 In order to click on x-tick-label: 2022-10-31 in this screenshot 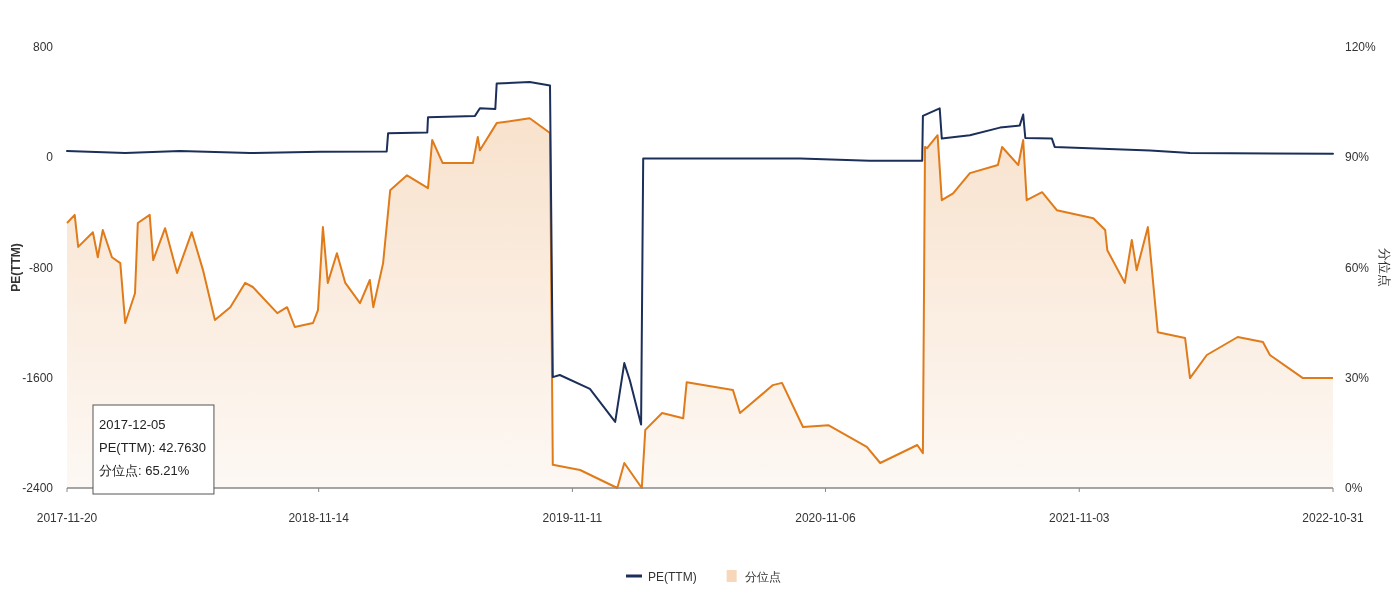, I will do `click(1333, 518)`.